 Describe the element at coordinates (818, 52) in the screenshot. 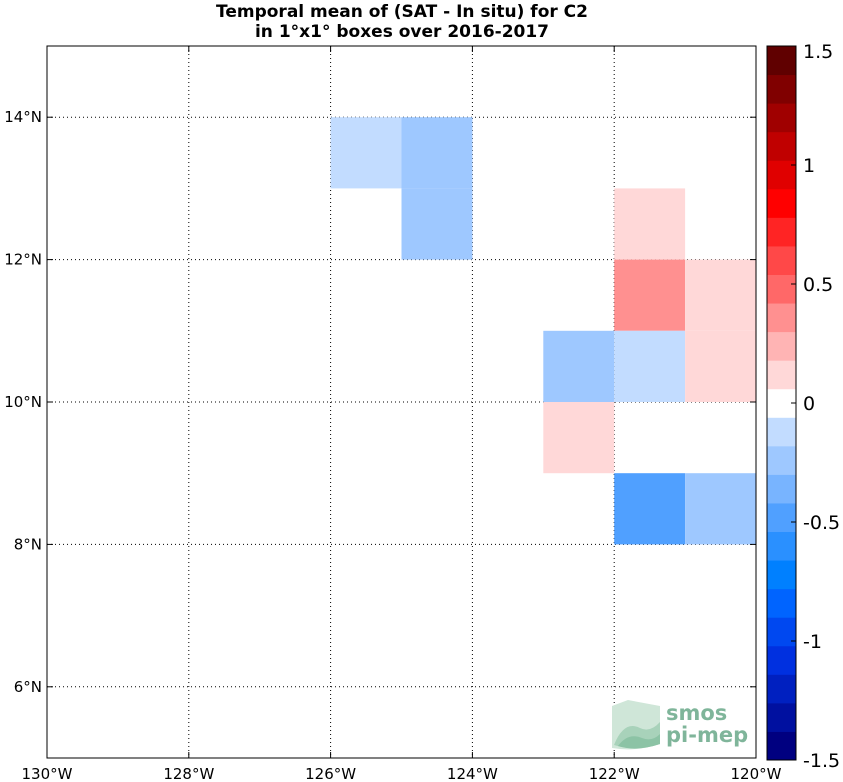

I see `colorbar-tick-label: 1.5` at that location.